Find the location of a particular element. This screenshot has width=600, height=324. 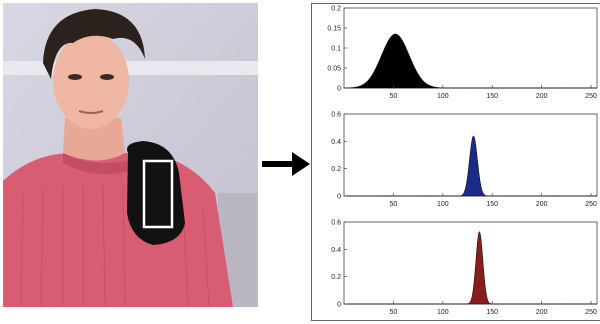

histogram-chart-3: 0.6 0.4 0.2 0 50 100 150 200 250 is located at coordinates (464, 268).